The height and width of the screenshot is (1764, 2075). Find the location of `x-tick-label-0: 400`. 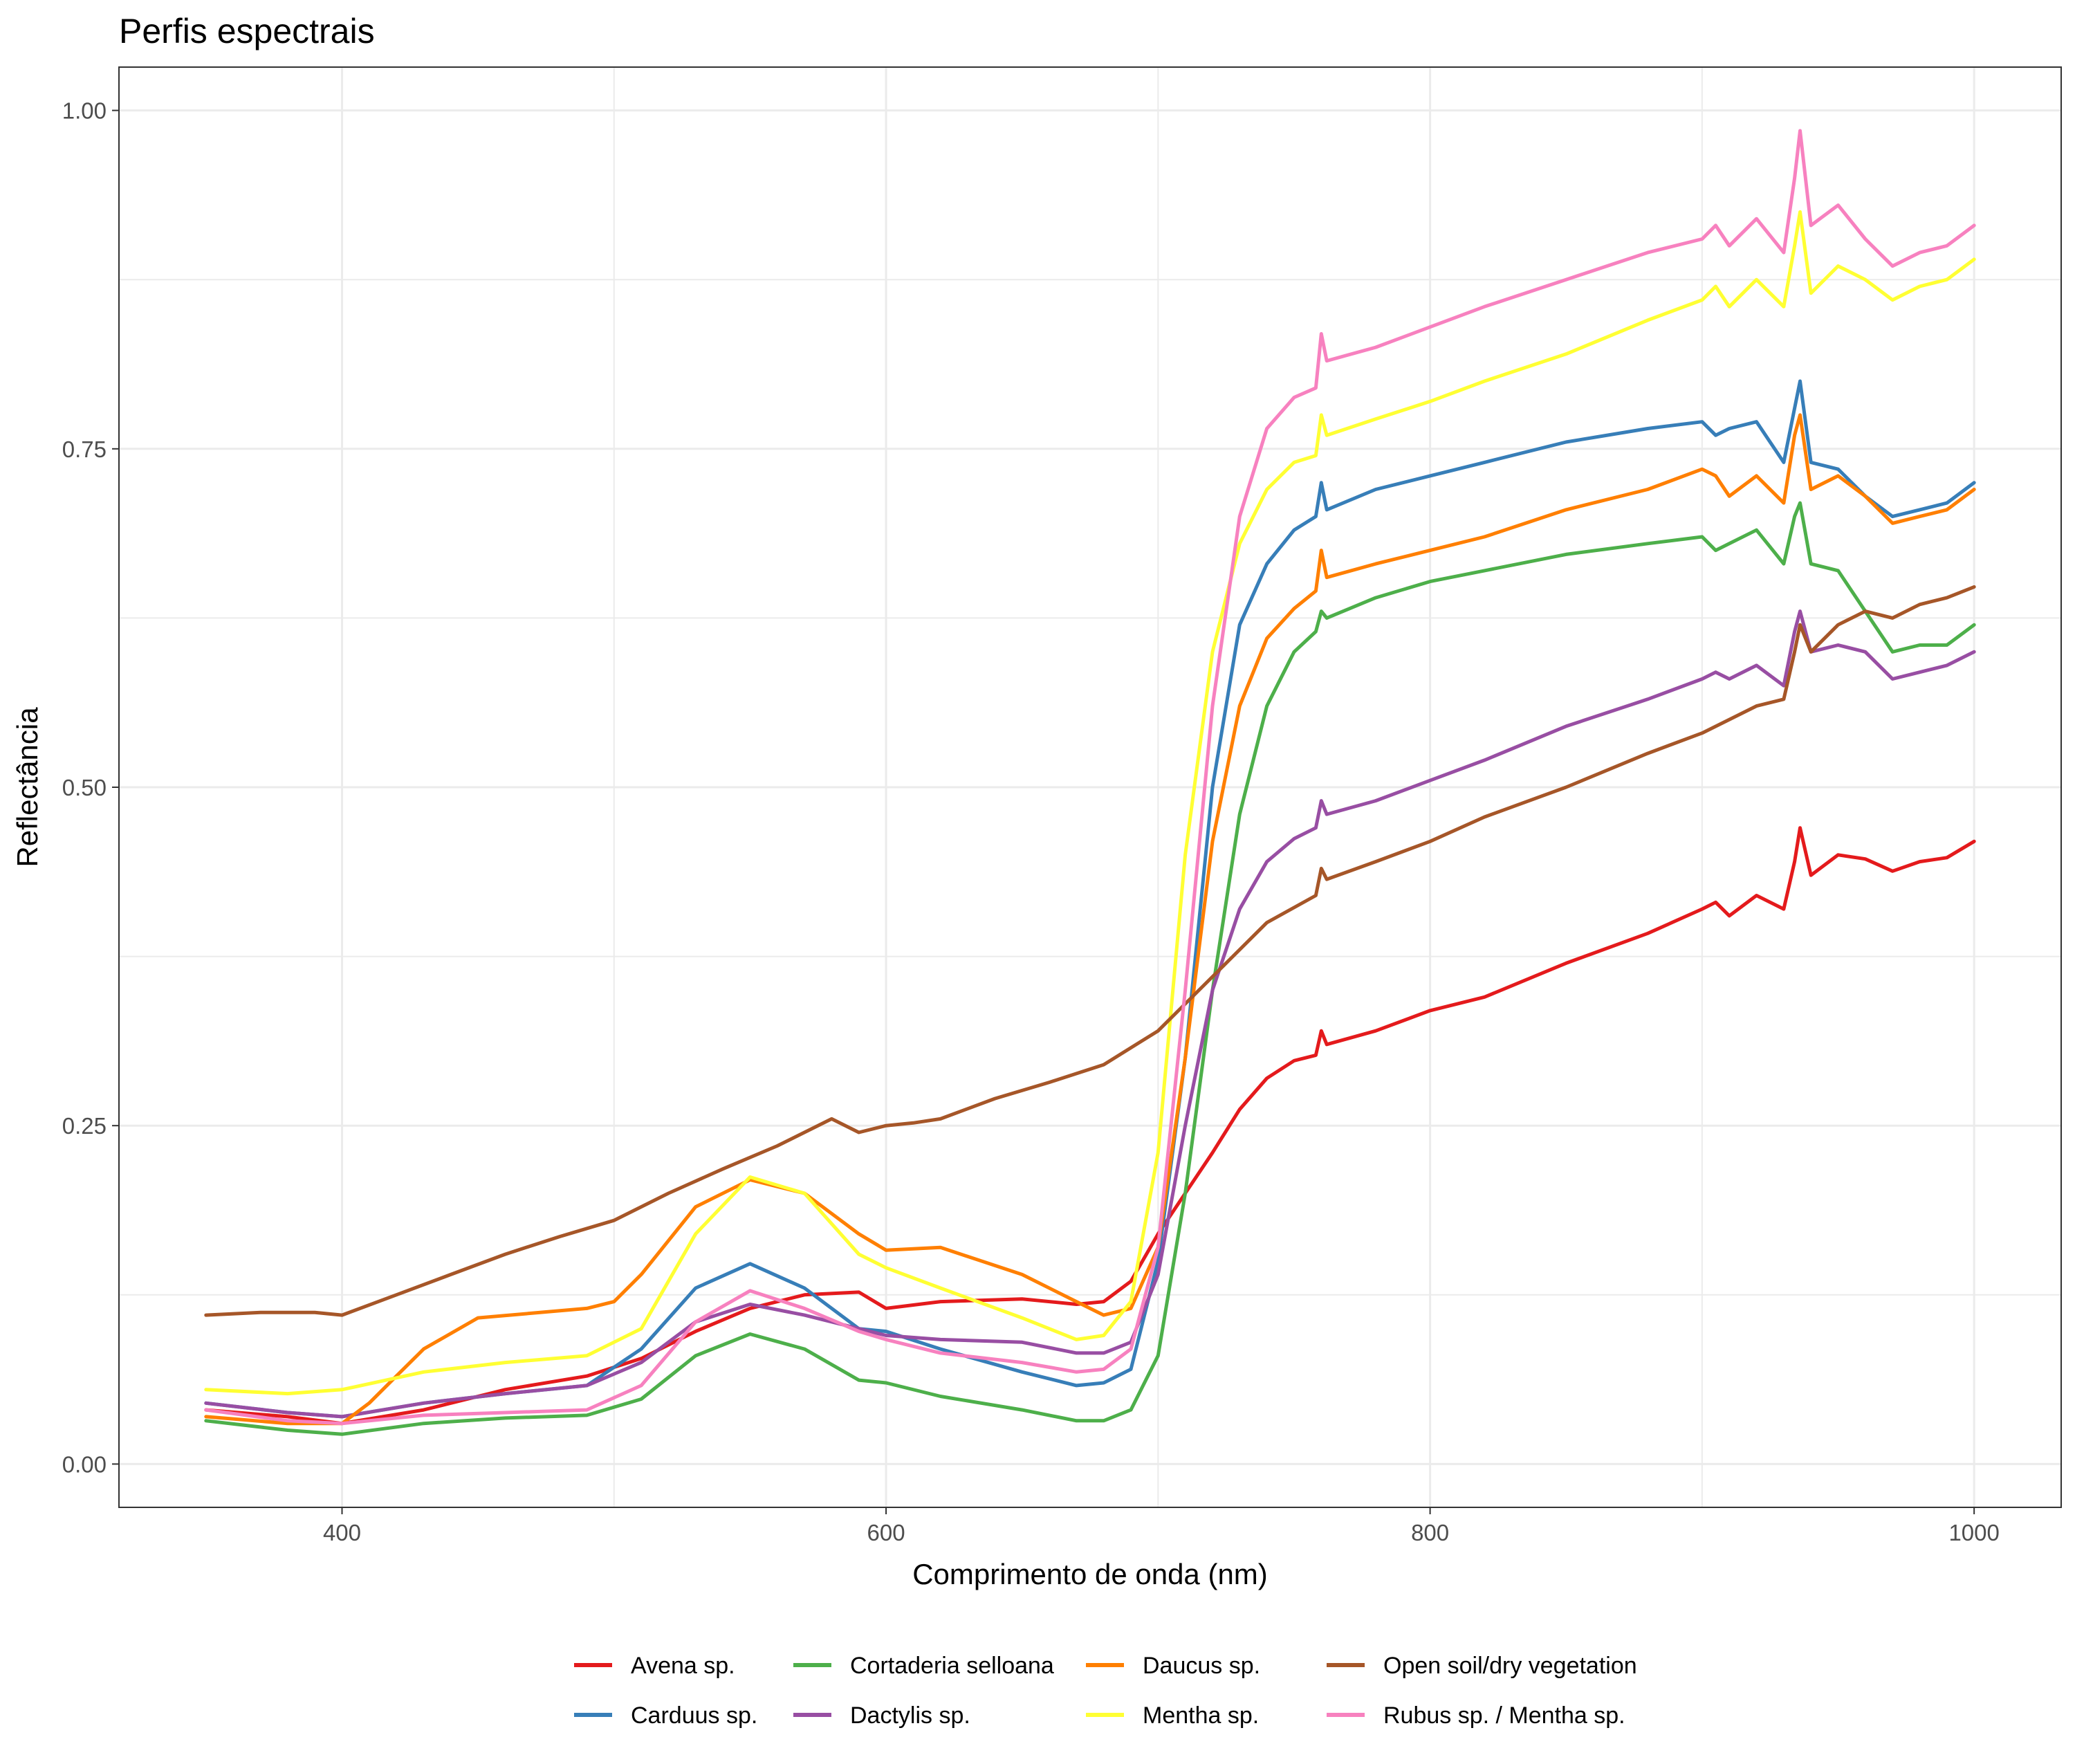

x-tick-label-0: 400 is located at coordinates (342, 1532).